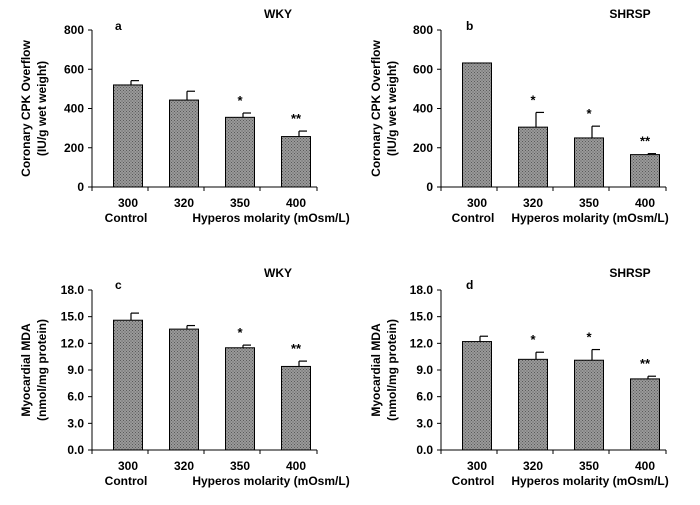 This screenshot has height=505, width=700. Describe the element at coordinates (469, 26) in the screenshot. I see `panel-letter: b` at that location.